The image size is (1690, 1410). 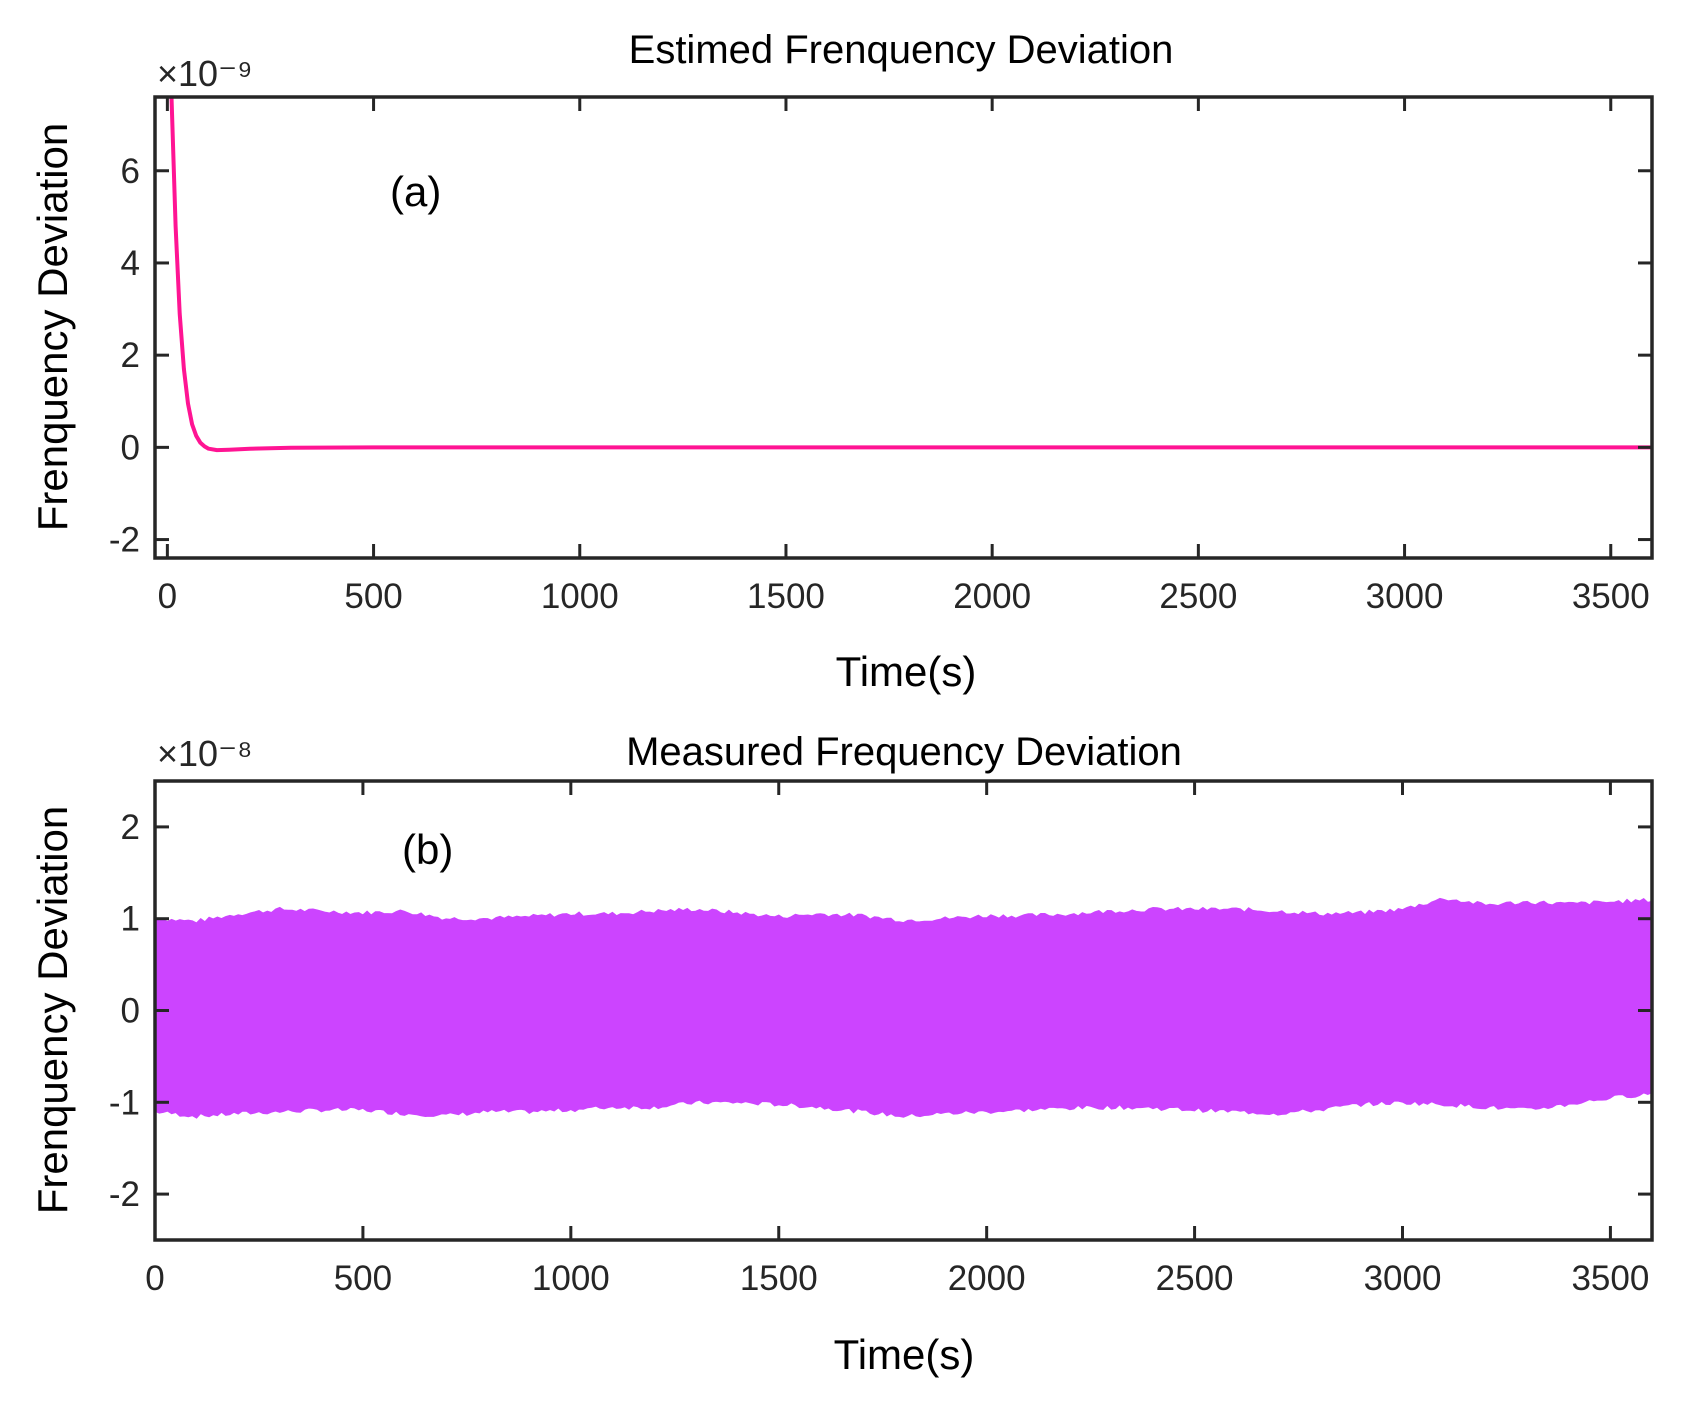 I want to click on y-tick-label-b: 0, so click(x=130, y=1011).